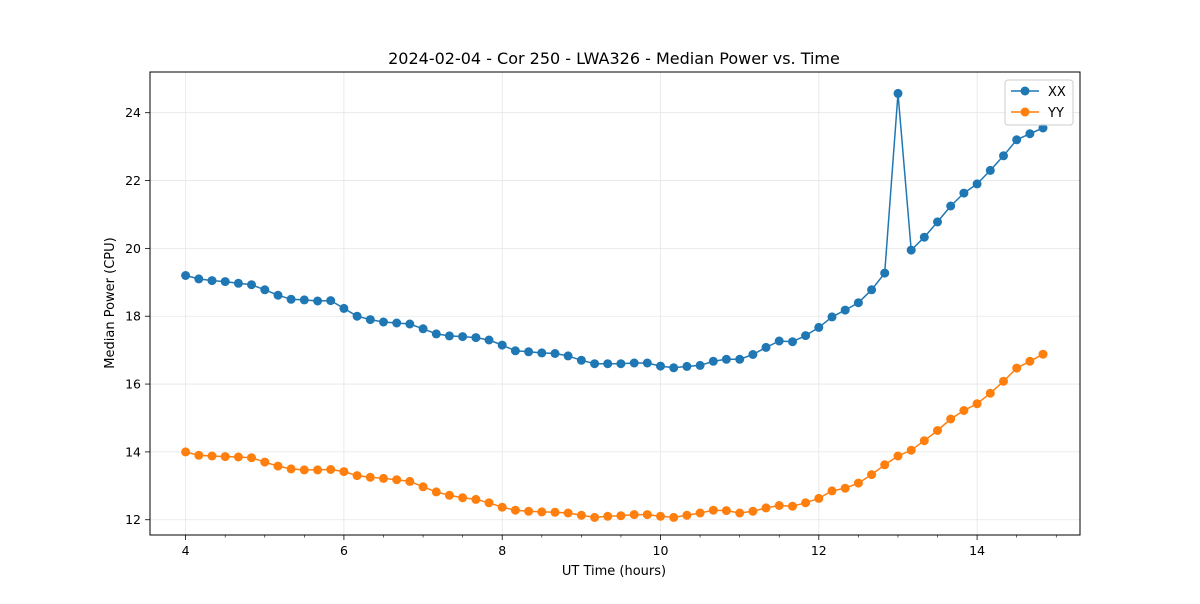  What do you see at coordinates (1055, 113) in the screenshot?
I see `legend-label-yy: YY` at bounding box center [1055, 113].